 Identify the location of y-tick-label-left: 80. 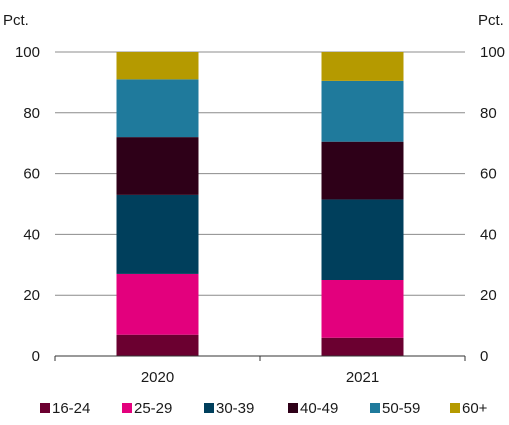
(31, 113).